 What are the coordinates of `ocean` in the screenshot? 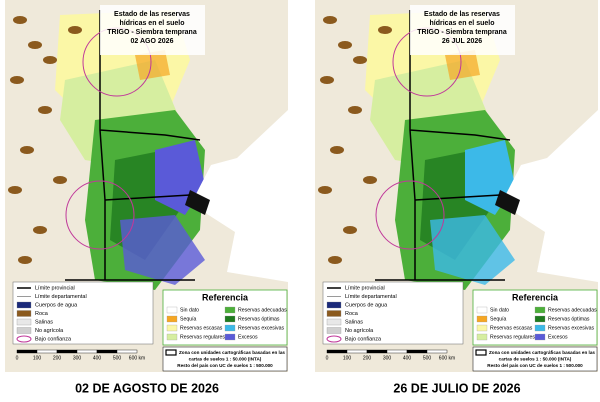 It's located at (241, 196).